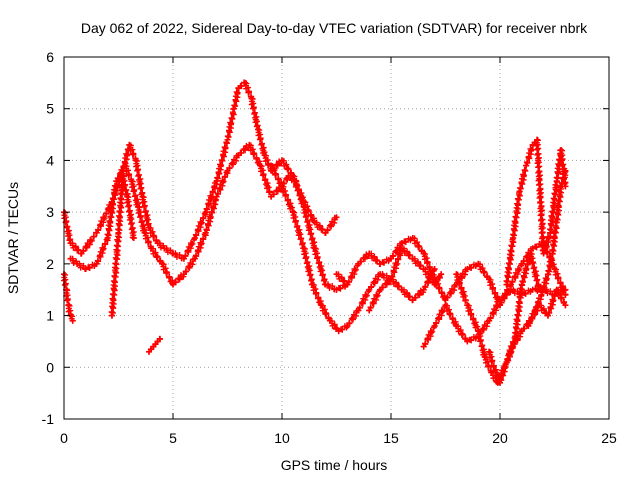  Describe the element at coordinates (609, 438) in the screenshot. I see `x-tick-label: 25` at that location.